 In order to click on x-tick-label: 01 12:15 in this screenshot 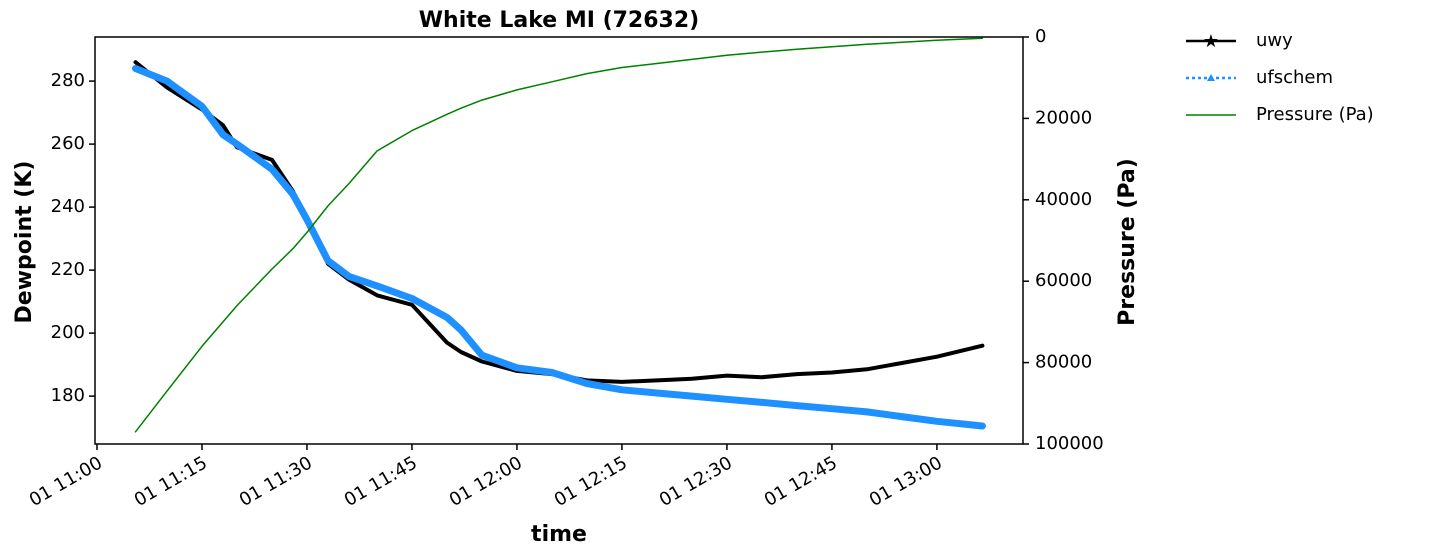, I will do `click(591, 481)`.